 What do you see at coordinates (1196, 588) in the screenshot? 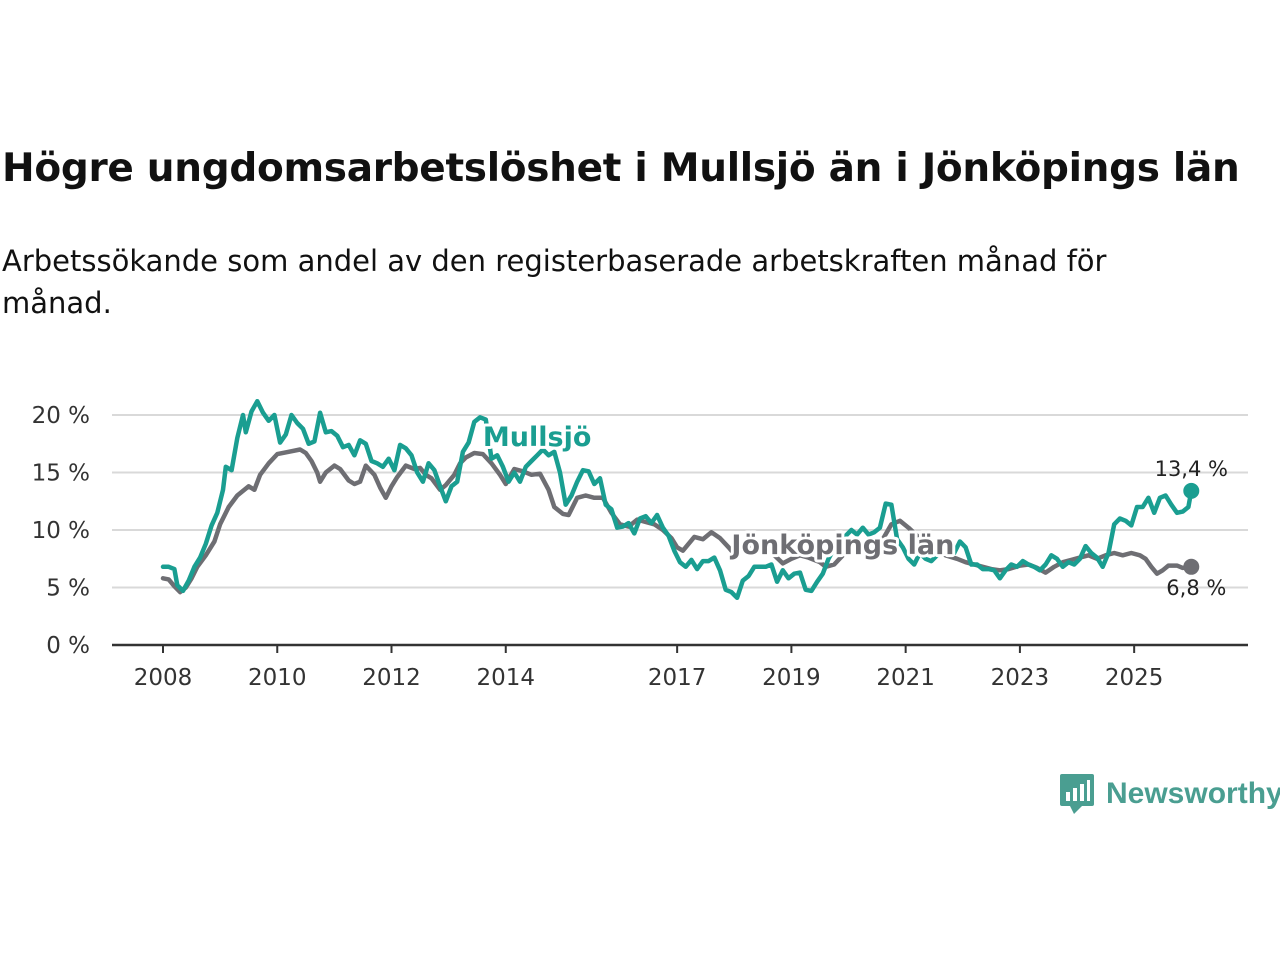
I see `end-value-label-jonkopings-lan: 6,8 %` at bounding box center [1196, 588].